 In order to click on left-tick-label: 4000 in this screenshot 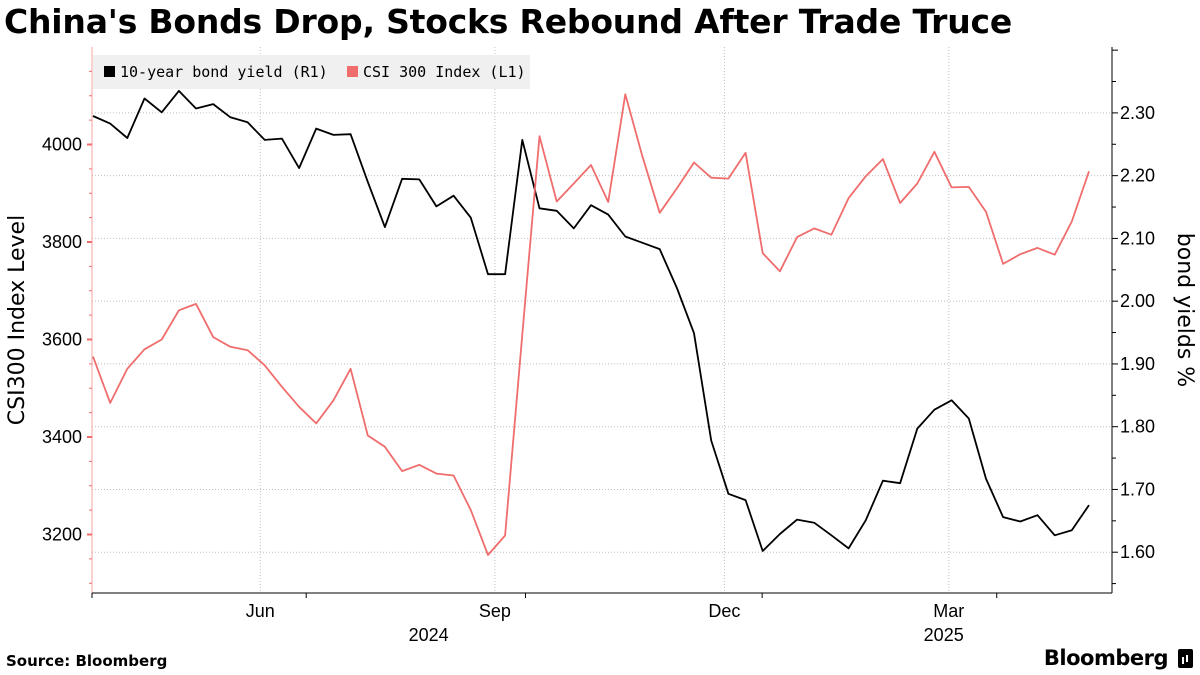, I will do `click(62, 145)`.